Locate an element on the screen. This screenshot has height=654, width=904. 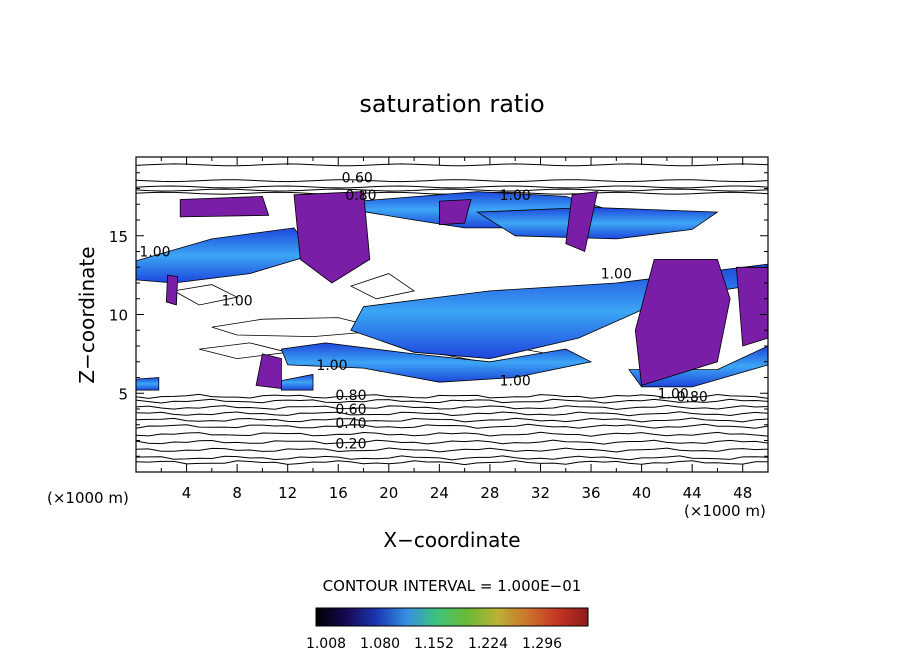
colorbar-texture is located at coordinates (452, 617).